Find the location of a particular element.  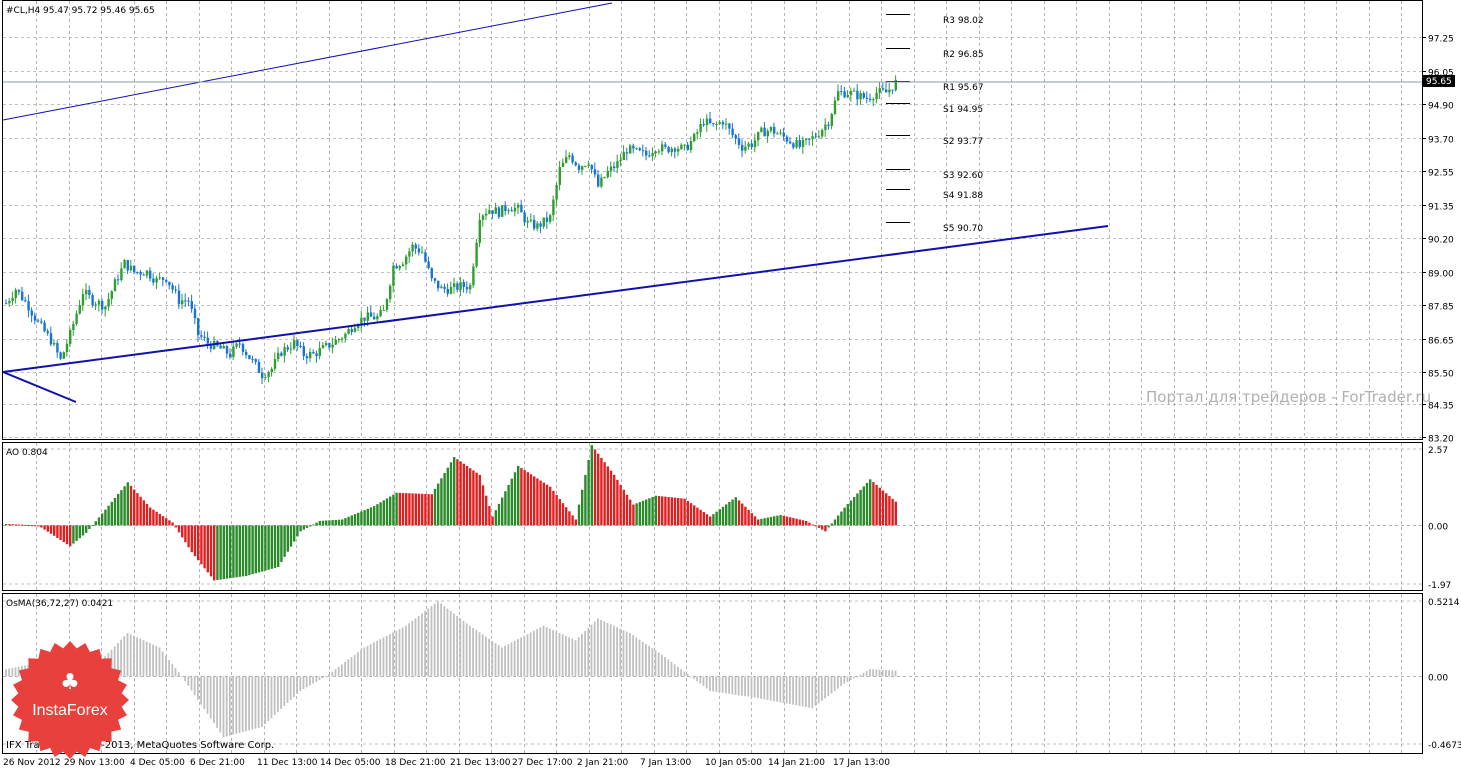

instaforex-logo: ♣ InstaForex is located at coordinates (70, 700).